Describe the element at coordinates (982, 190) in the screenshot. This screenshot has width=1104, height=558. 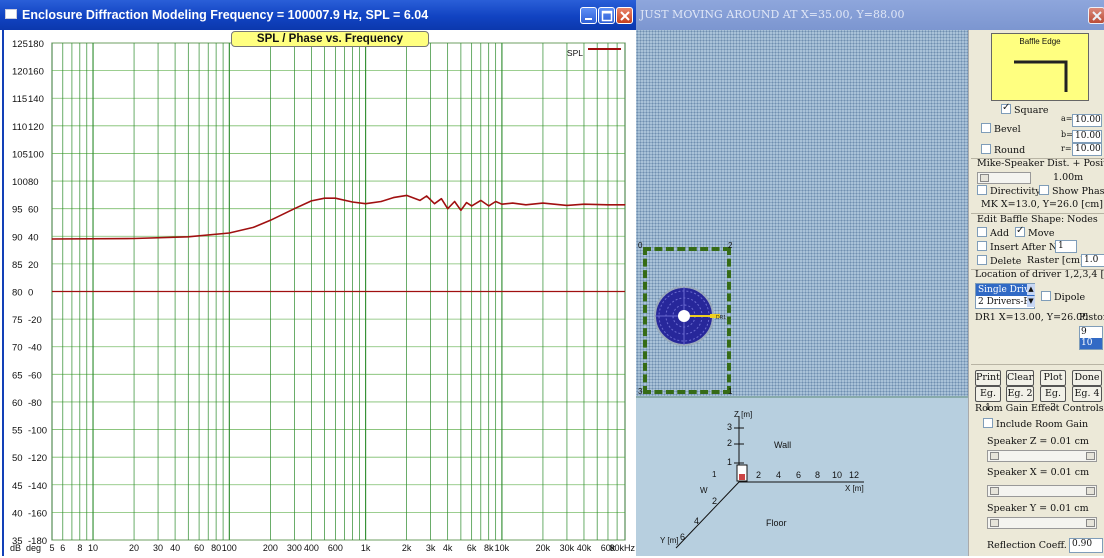
I see `directivity-checkbox` at that location.